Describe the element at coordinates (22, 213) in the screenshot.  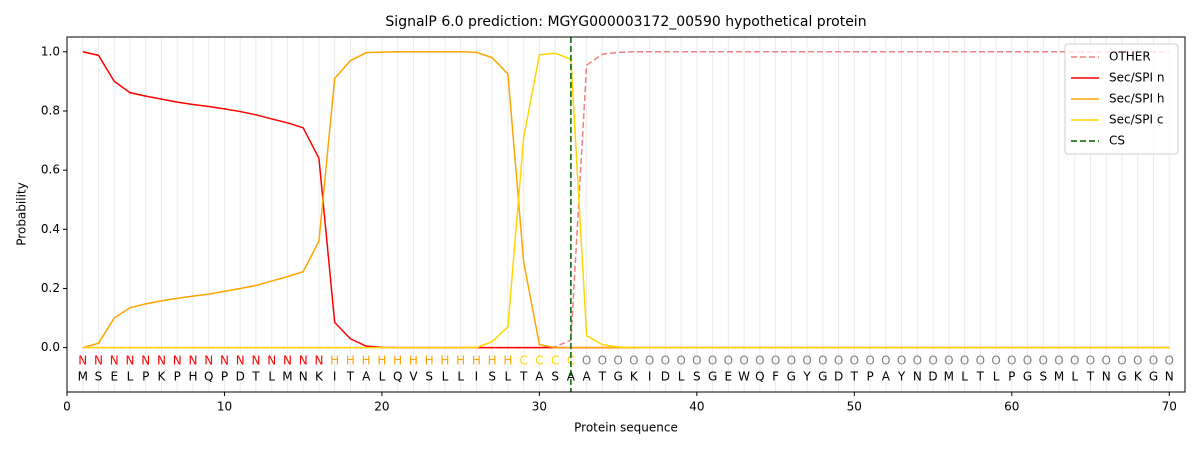
I see `y-axis-label: Probability` at that location.